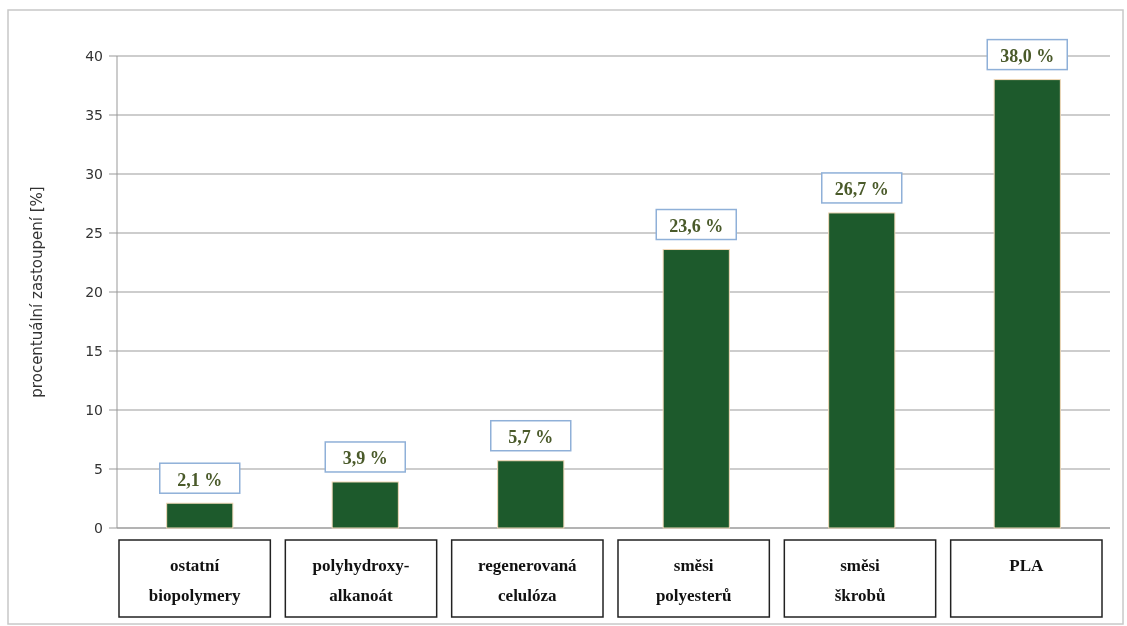 This screenshot has height=626, width=1127. What do you see at coordinates (693, 580) in the screenshot?
I see `x-tick-label: směsi polyesterů` at bounding box center [693, 580].